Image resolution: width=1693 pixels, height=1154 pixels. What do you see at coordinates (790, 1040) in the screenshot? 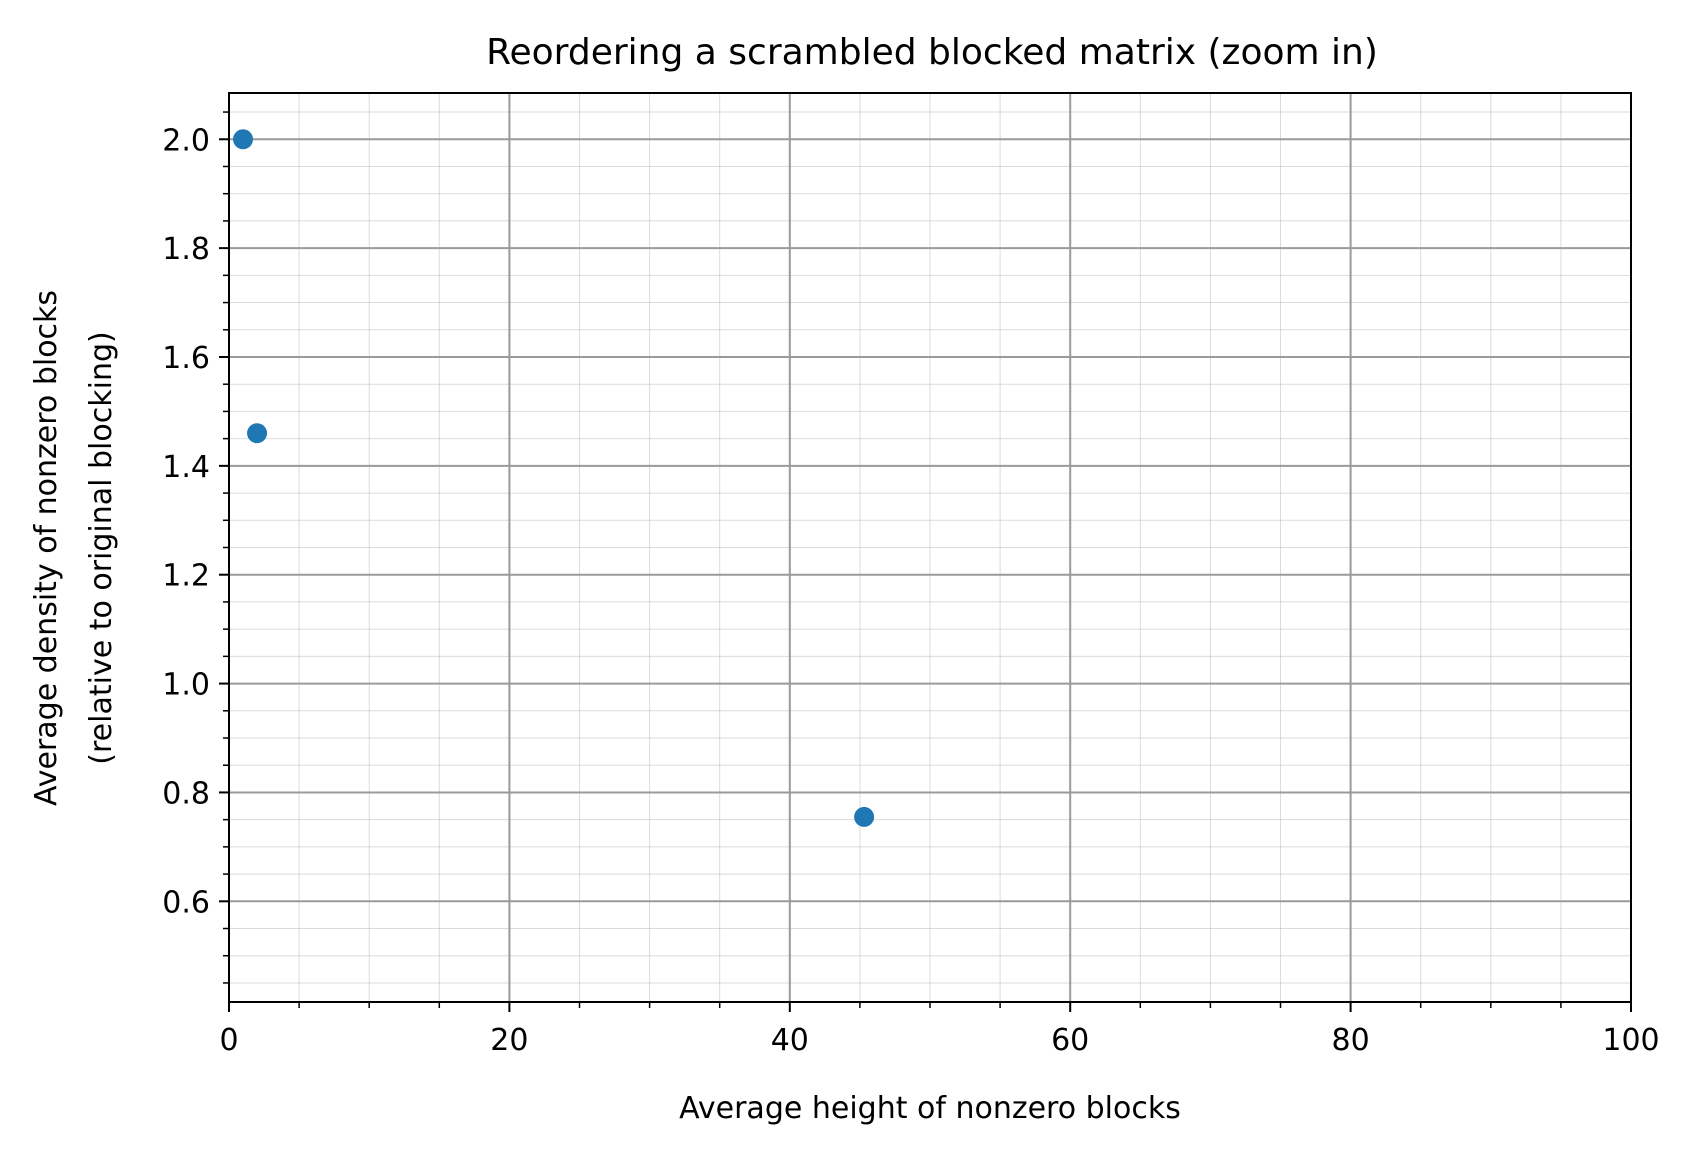
I see `x-tick-label: 40` at bounding box center [790, 1040].